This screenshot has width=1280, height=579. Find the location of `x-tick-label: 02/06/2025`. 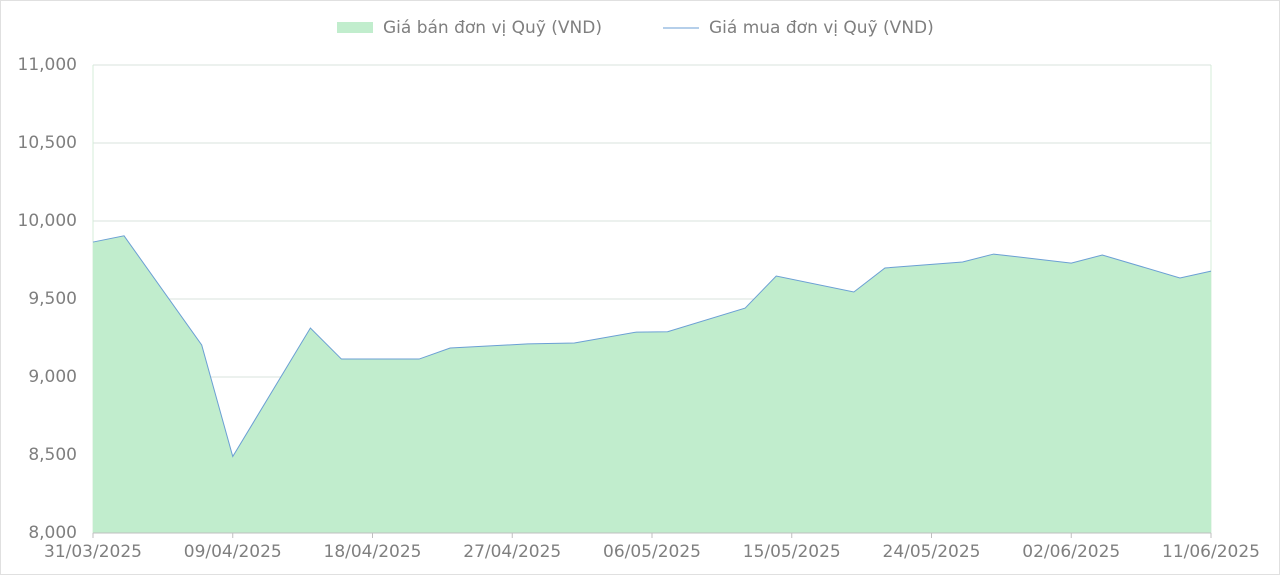

x-tick-label: 02/06/2025 is located at coordinates (1071, 552).